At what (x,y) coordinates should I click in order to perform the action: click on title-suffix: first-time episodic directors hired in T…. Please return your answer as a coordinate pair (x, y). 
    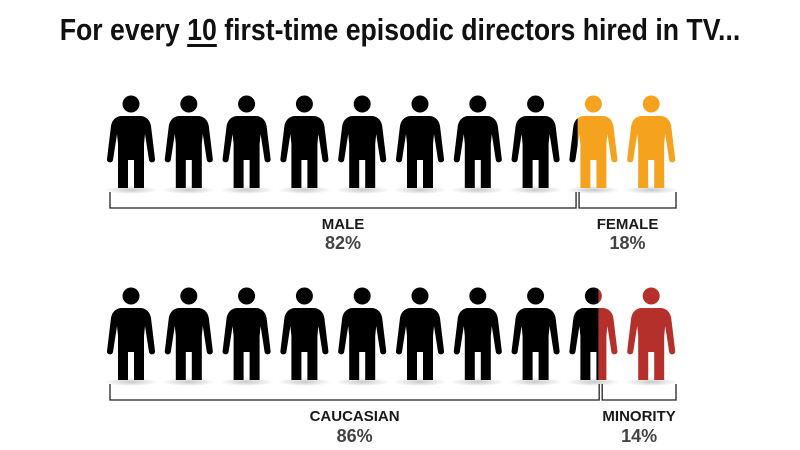
    Looking at the image, I should click on (478, 29).